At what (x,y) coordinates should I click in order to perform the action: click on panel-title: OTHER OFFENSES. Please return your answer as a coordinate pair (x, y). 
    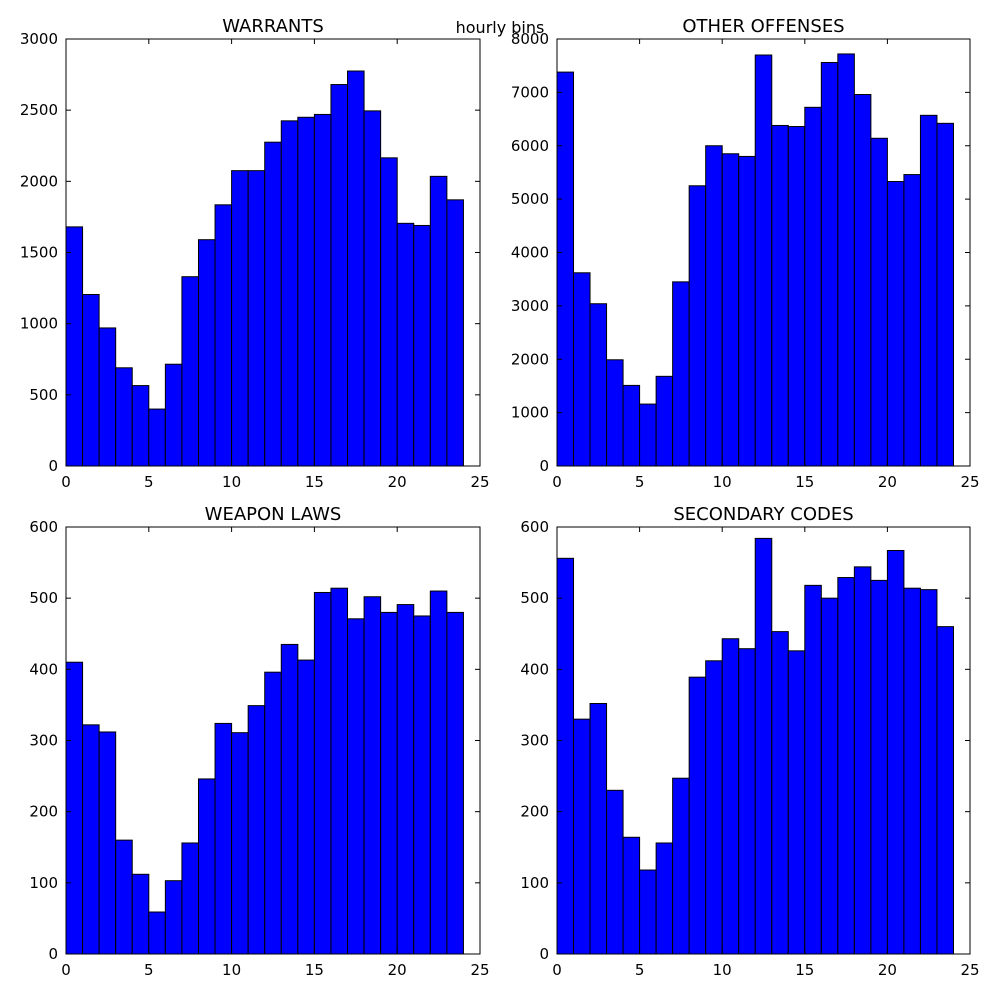
    Looking at the image, I should click on (763, 26).